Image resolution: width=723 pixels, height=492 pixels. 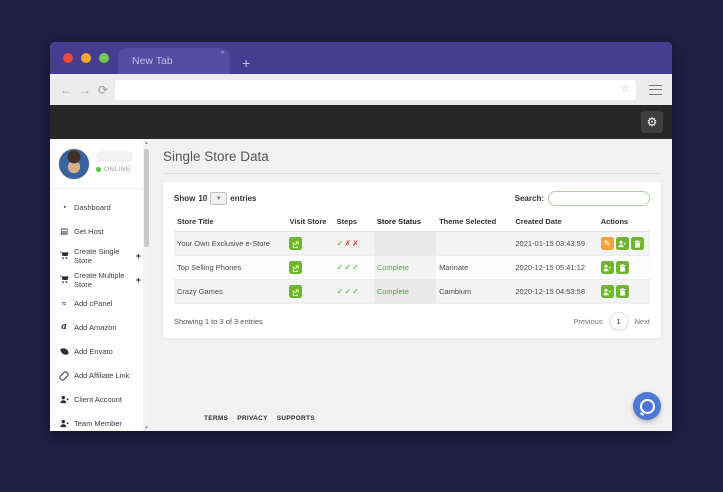 I want to click on edit-button: ✎, so click(x=607, y=243).